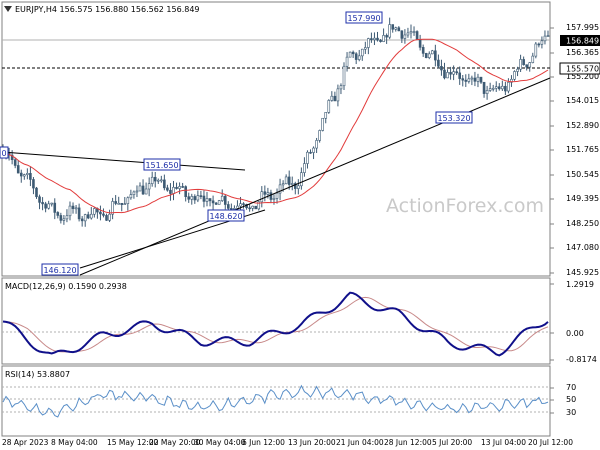 This screenshot has width=600, height=450. I want to click on annotation-148620: 148.620, so click(226, 215).